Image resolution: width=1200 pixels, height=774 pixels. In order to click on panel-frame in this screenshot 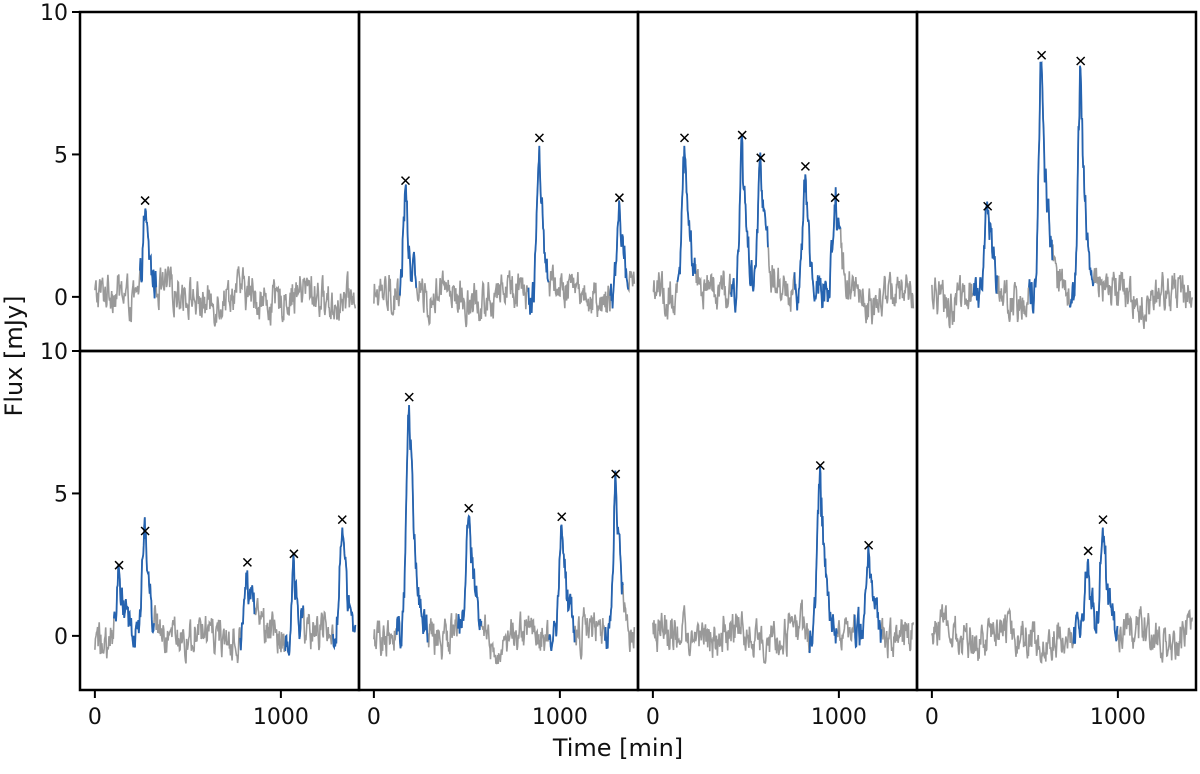, I will do `click(1056, 520)`.